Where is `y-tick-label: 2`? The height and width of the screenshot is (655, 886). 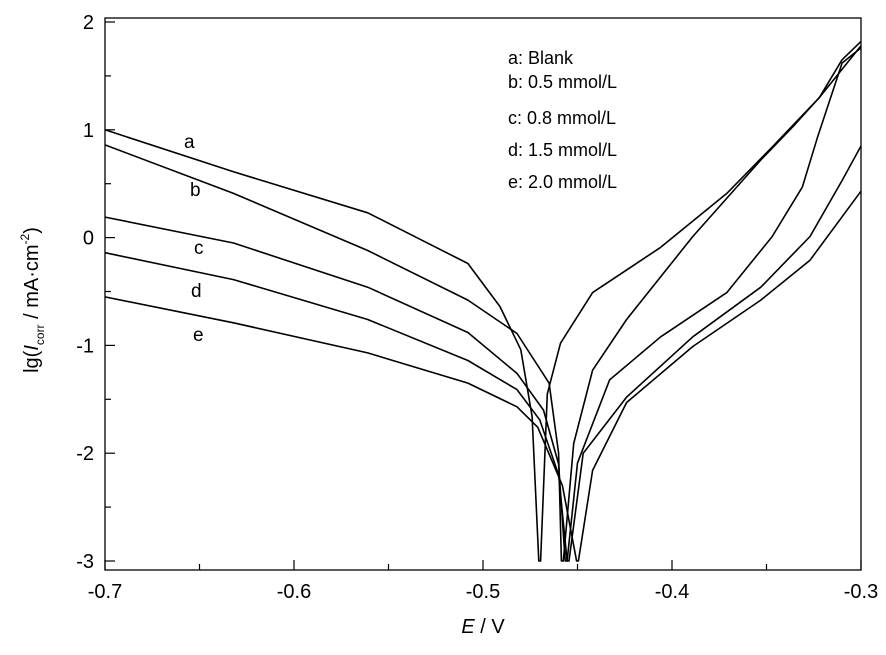 y-tick-label: 2 is located at coordinates (88, 23).